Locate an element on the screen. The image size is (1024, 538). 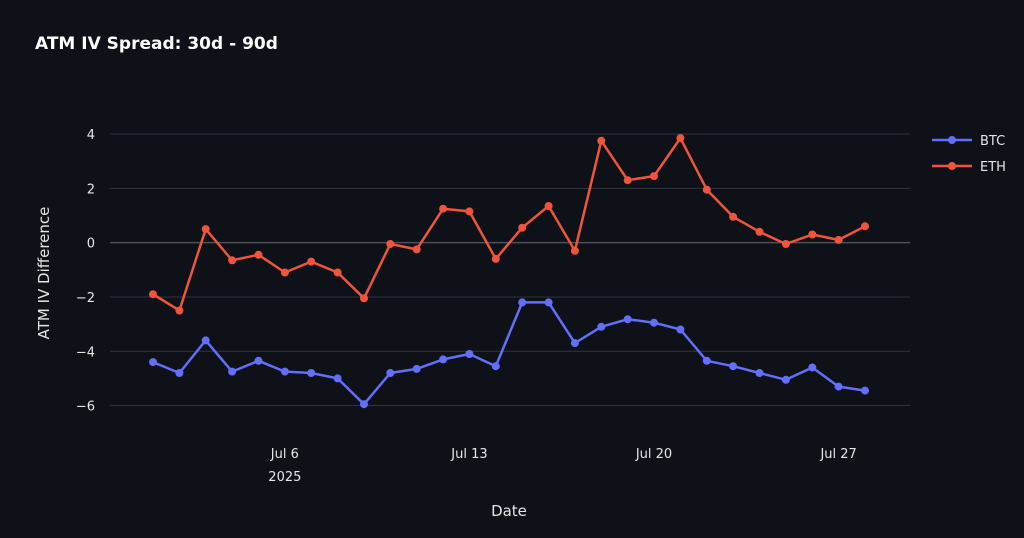
x-tick-label: Jul 6 is located at coordinates (284, 454).